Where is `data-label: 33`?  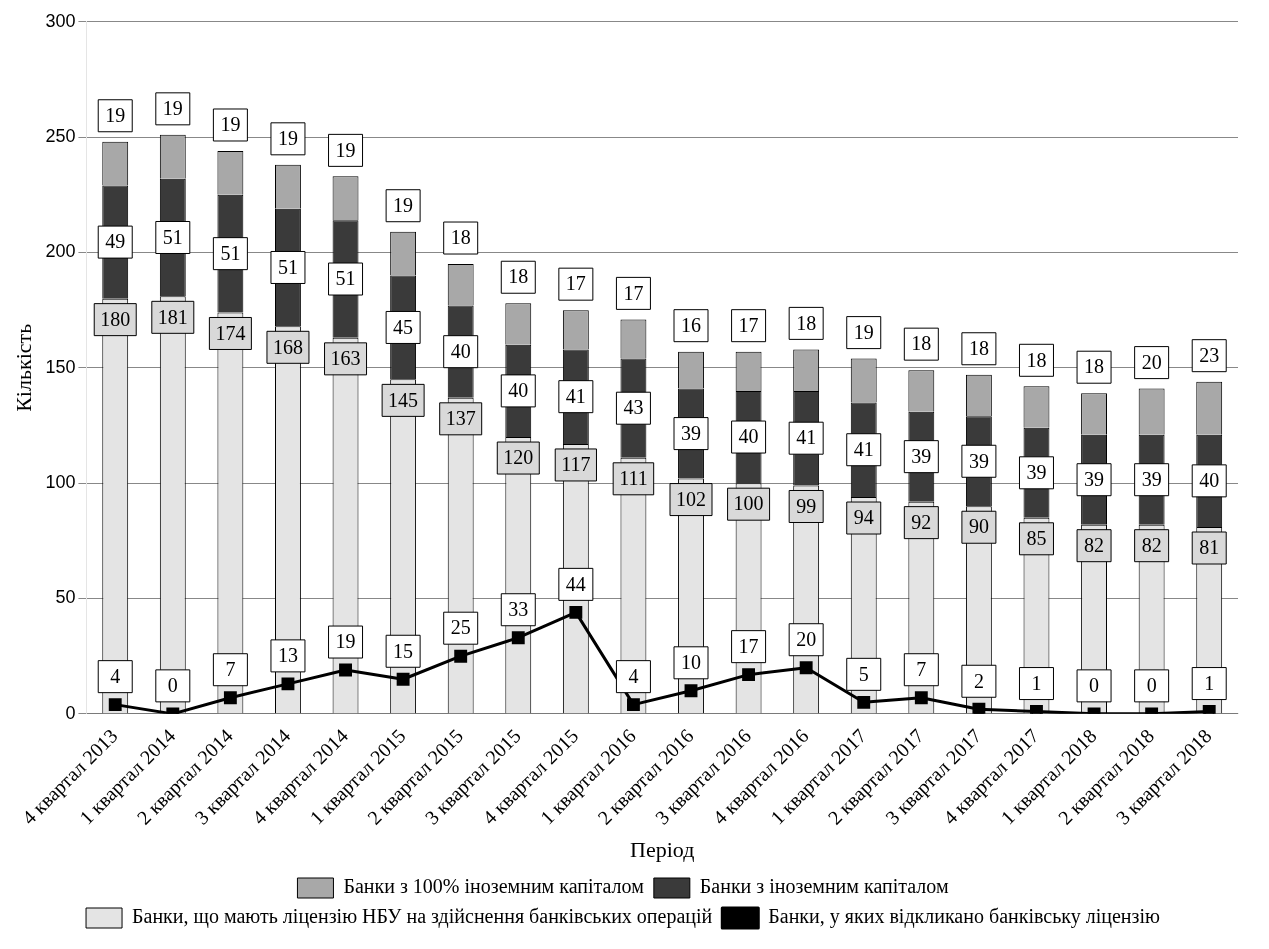 data-label: 33 is located at coordinates (518, 608).